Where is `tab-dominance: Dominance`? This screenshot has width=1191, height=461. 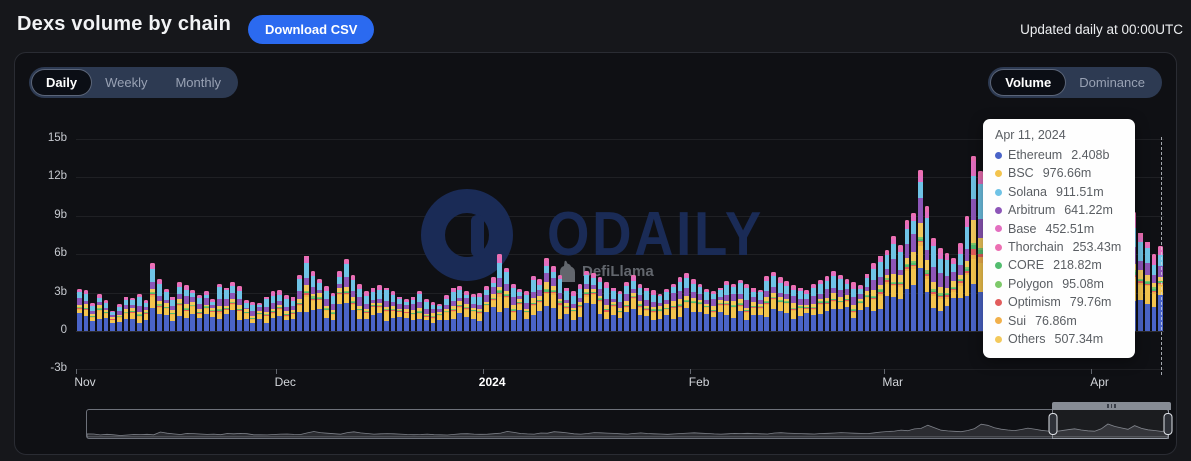 tab-dominance: Dominance is located at coordinates (1112, 82).